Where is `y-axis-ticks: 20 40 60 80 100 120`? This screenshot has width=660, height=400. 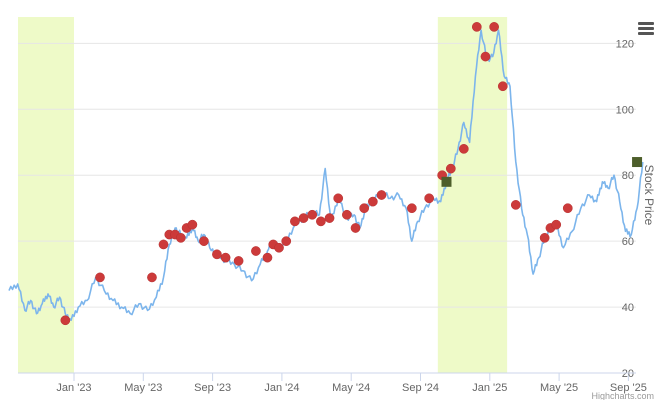 y-axis-ticks: 20 40 60 80 100 120 is located at coordinates (625, 209).